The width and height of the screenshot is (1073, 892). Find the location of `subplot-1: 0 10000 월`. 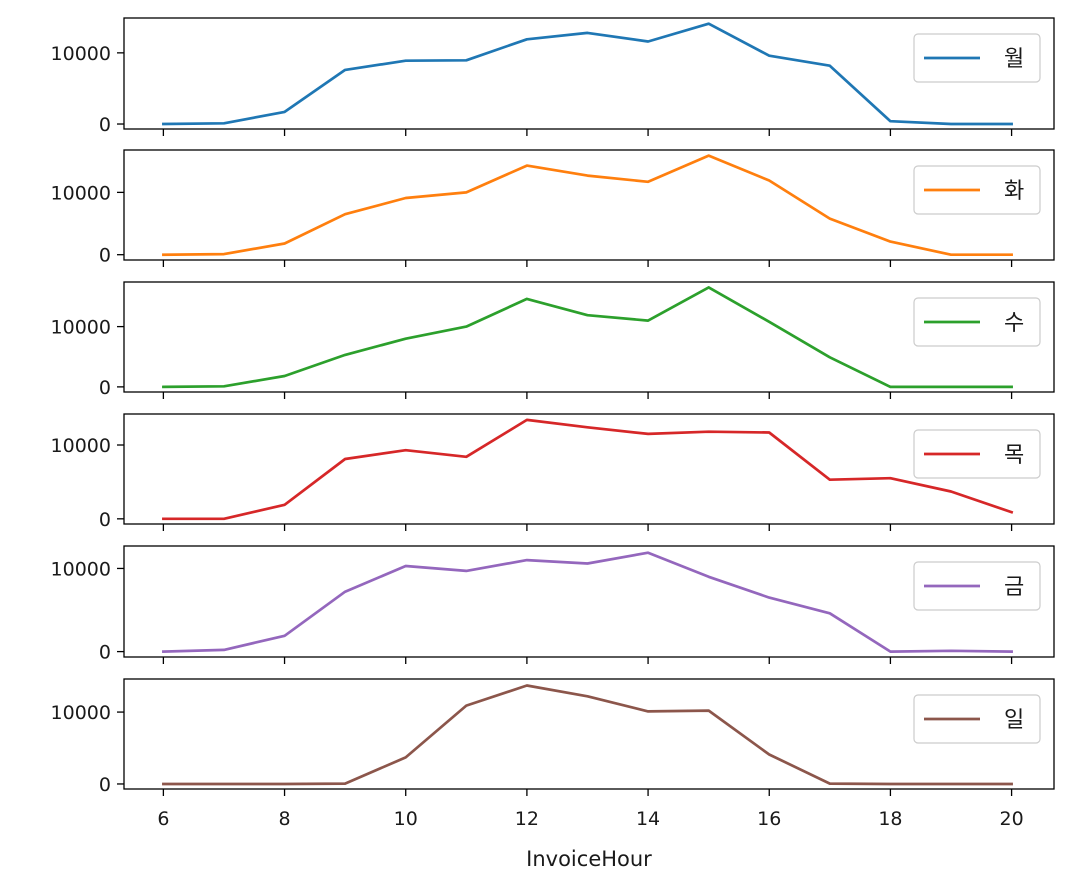

subplot-1: 0 10000 월 is located at coordinates (553, 76).